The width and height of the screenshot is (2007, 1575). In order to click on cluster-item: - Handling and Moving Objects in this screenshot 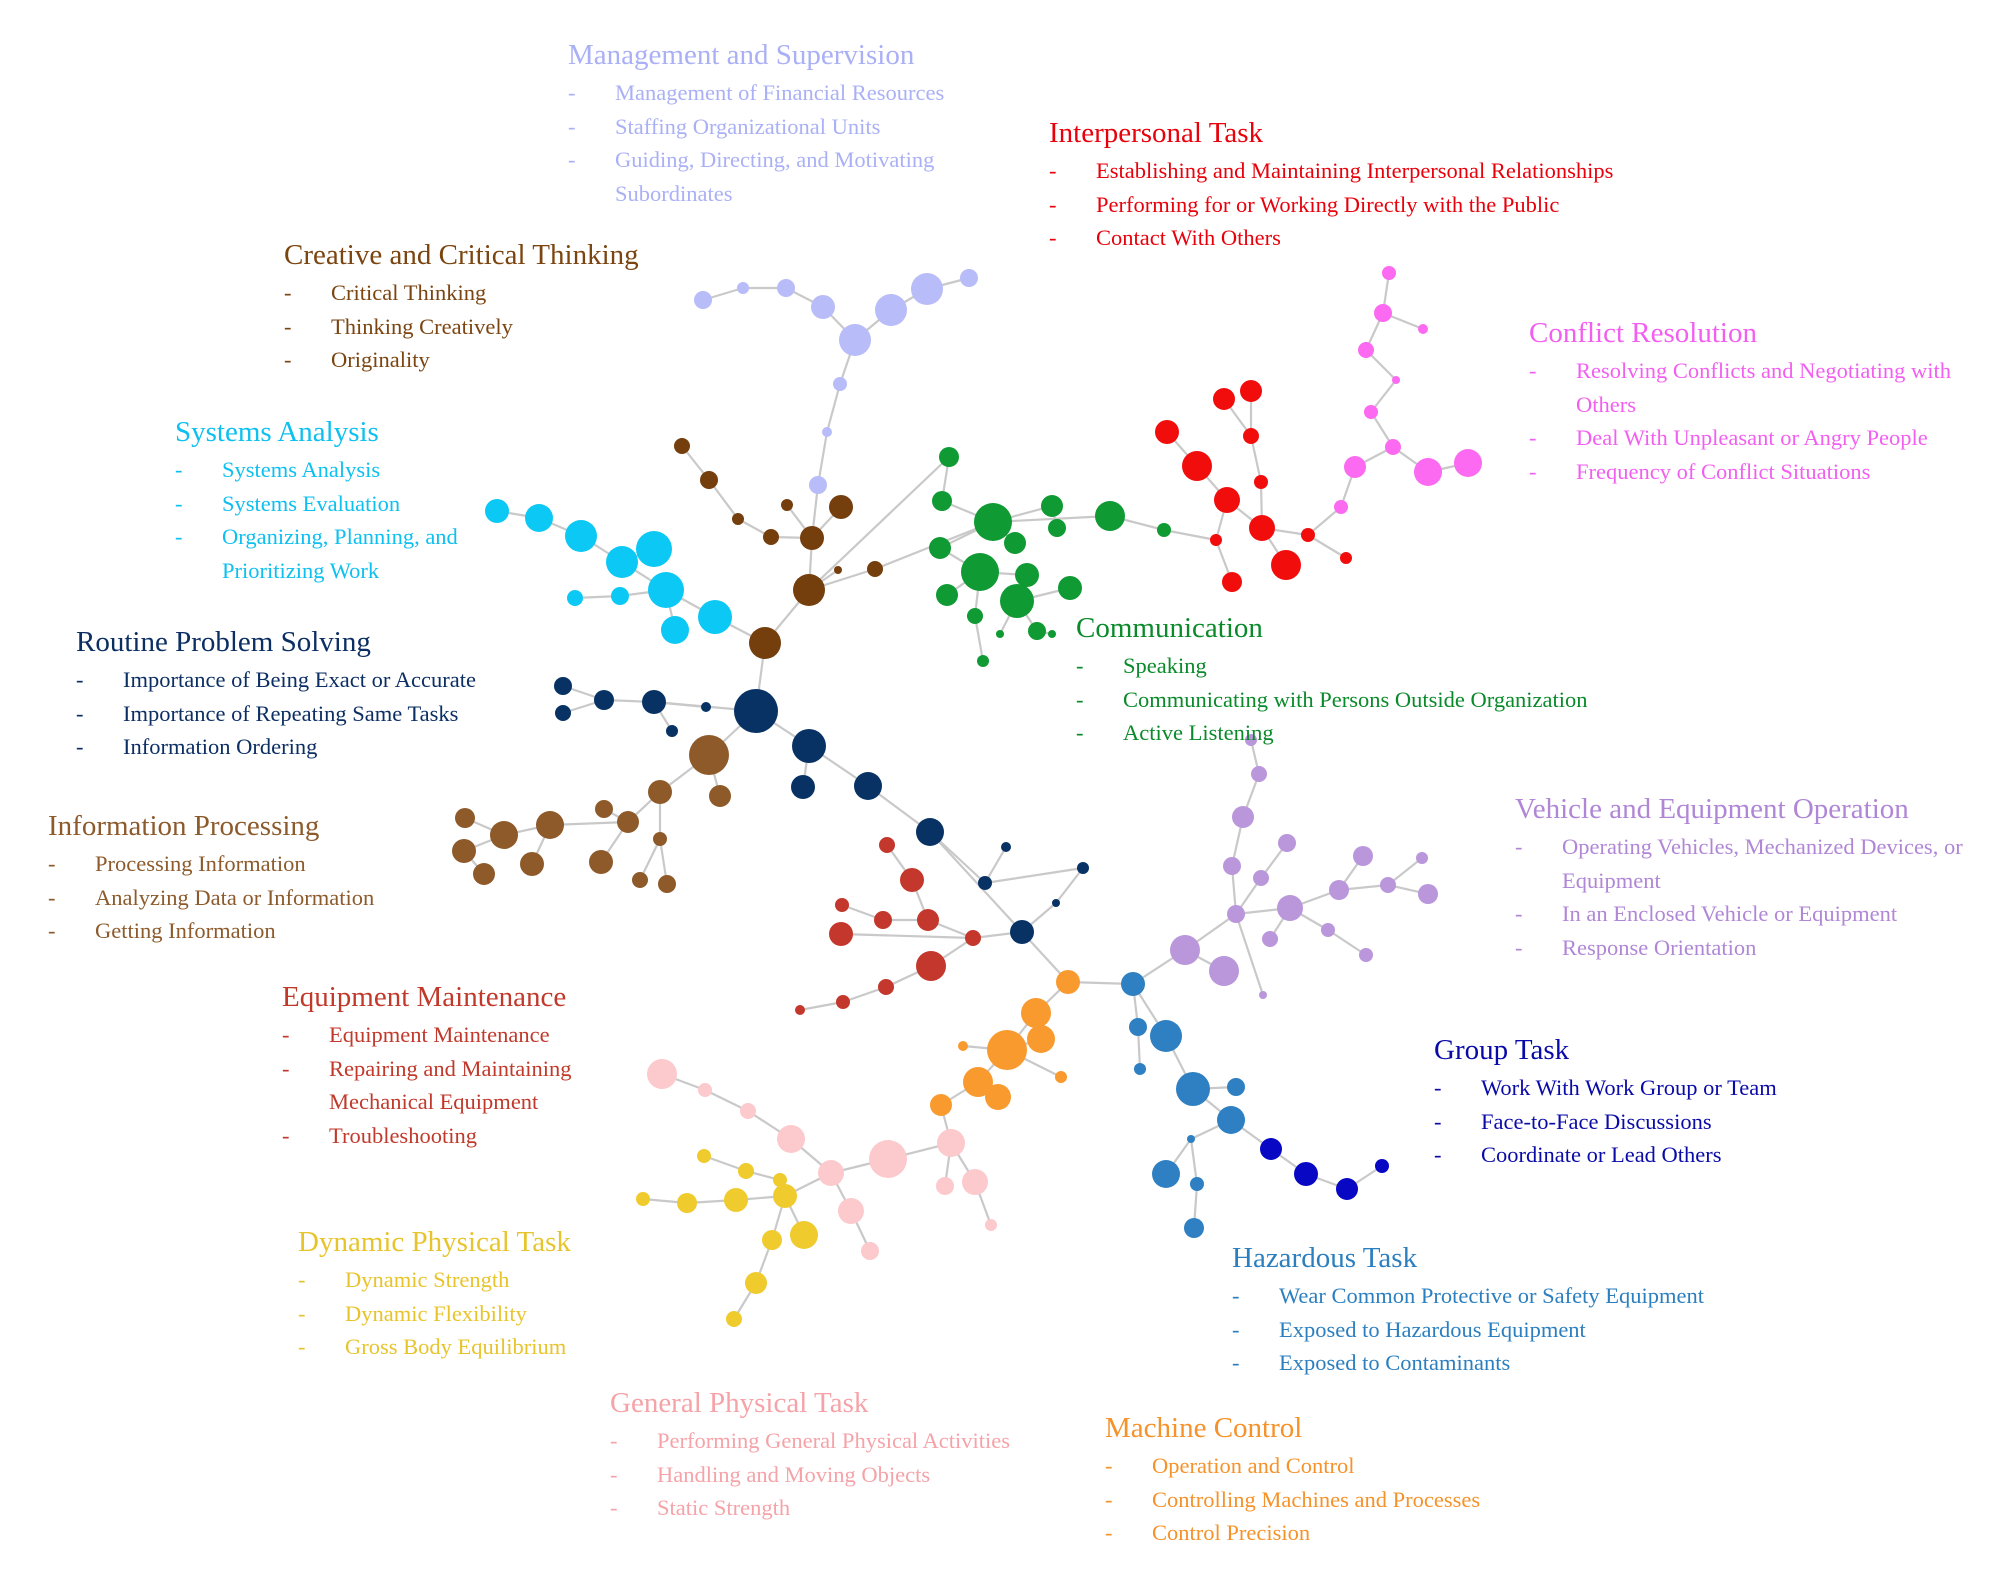, I will do `click(770, 1474)`.